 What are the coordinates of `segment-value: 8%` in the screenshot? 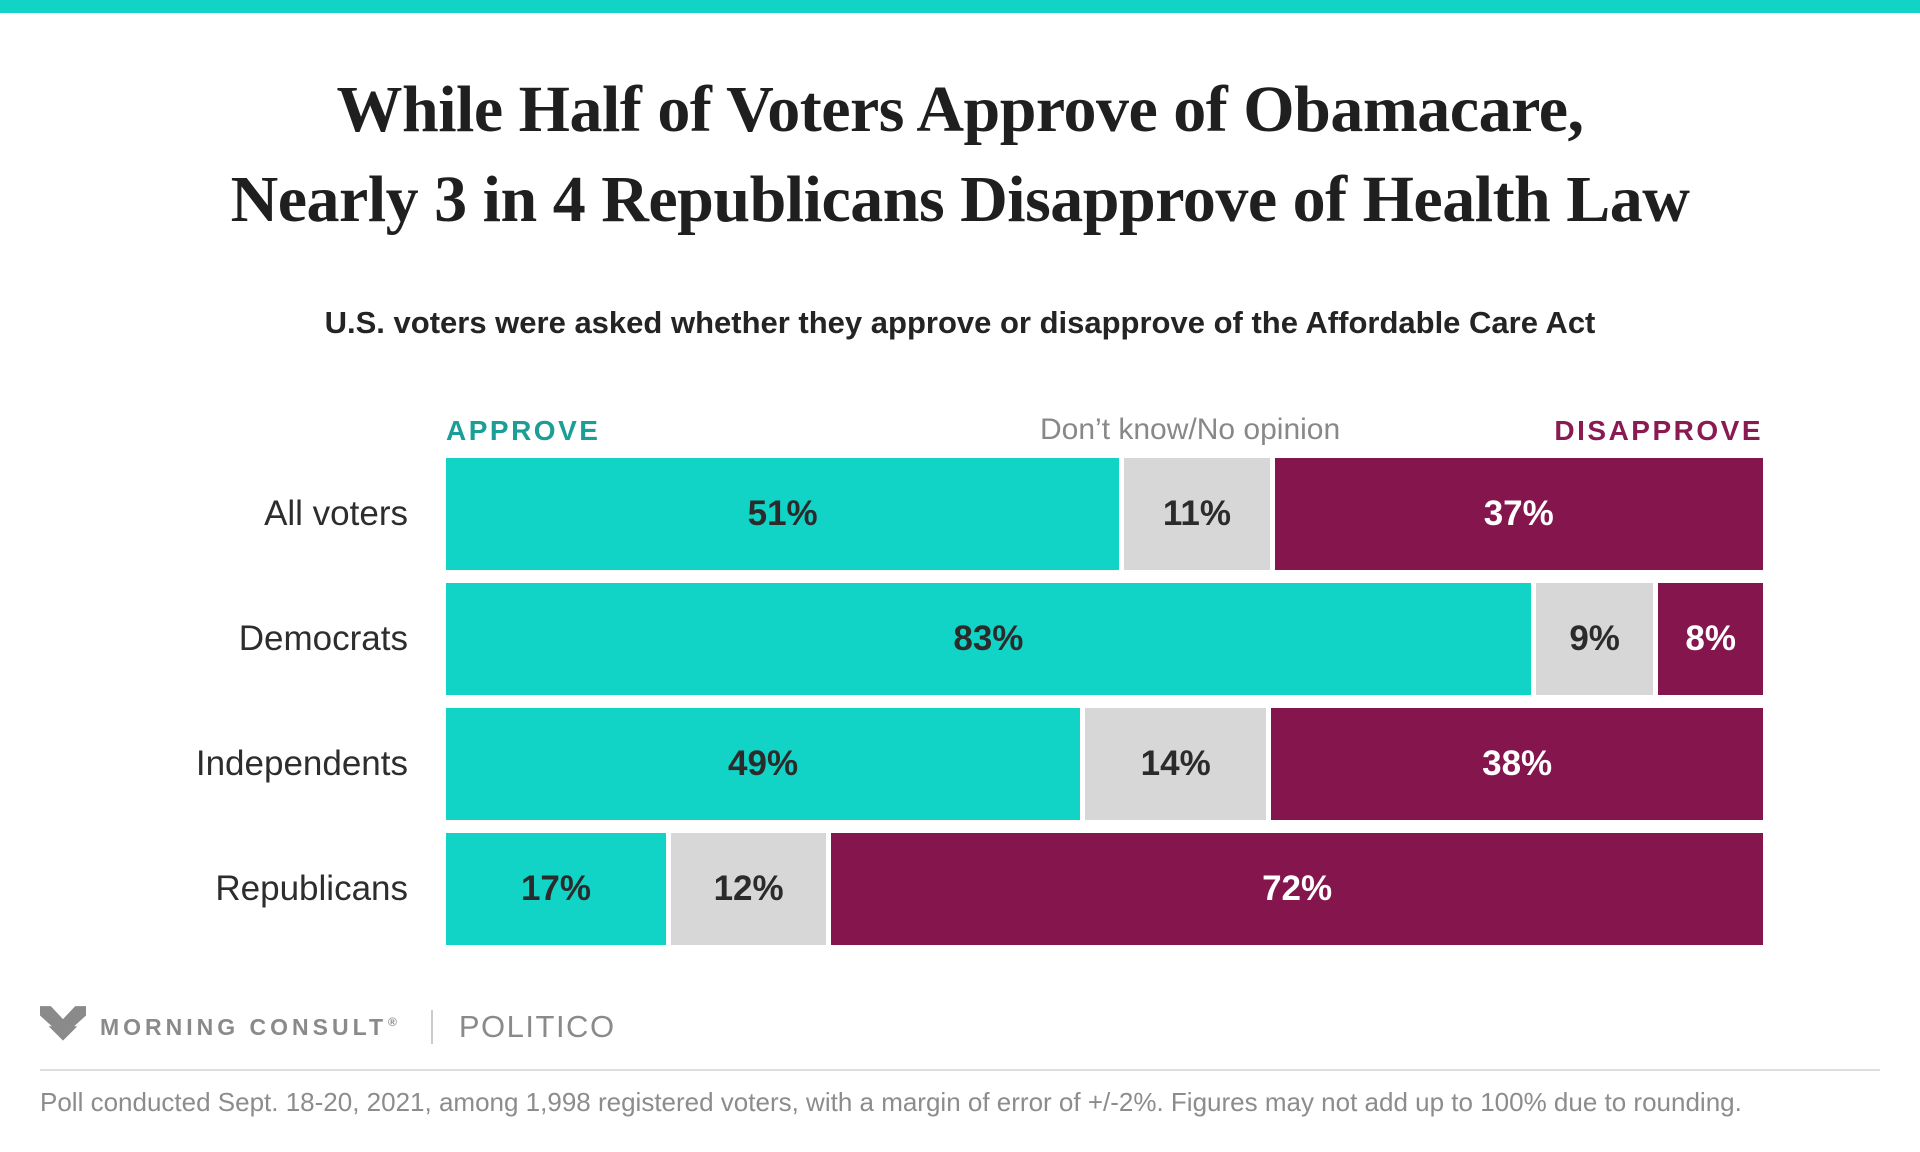 It's located at (1711, 638).